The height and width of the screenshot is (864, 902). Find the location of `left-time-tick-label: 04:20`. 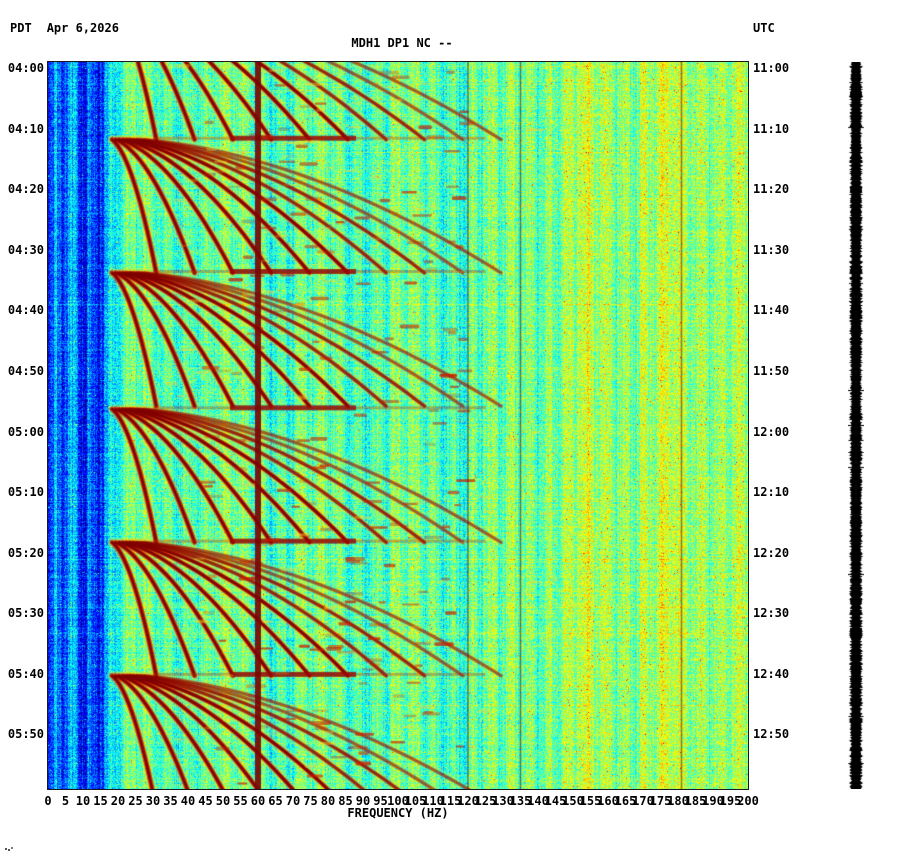

left-time-tick-label: 04:20 is located at coordinates (25, 189).